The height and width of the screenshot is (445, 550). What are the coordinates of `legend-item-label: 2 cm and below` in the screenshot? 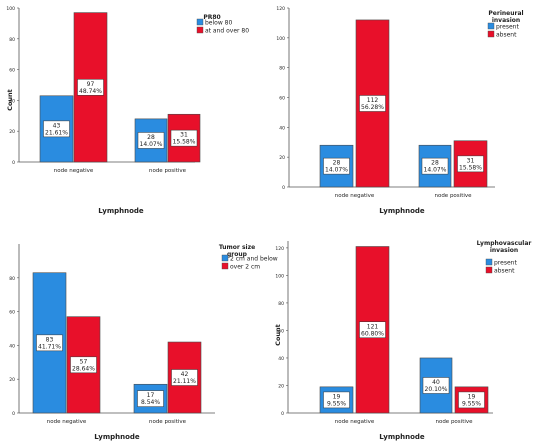 It's located at (254, 259).